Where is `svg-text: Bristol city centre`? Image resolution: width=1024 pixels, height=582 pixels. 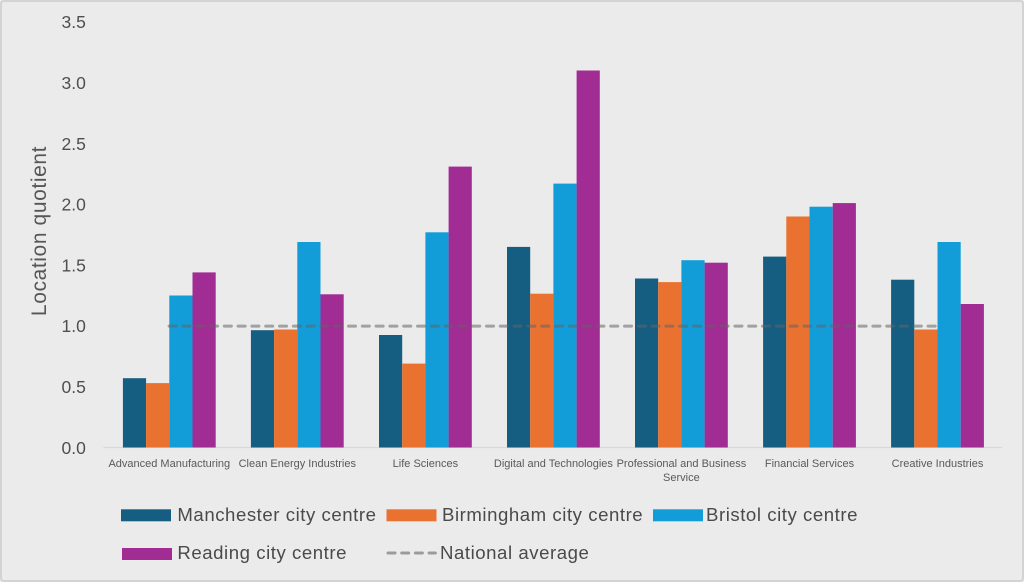 svg-text: Bristol city centre is located at coordinates (782, 514).